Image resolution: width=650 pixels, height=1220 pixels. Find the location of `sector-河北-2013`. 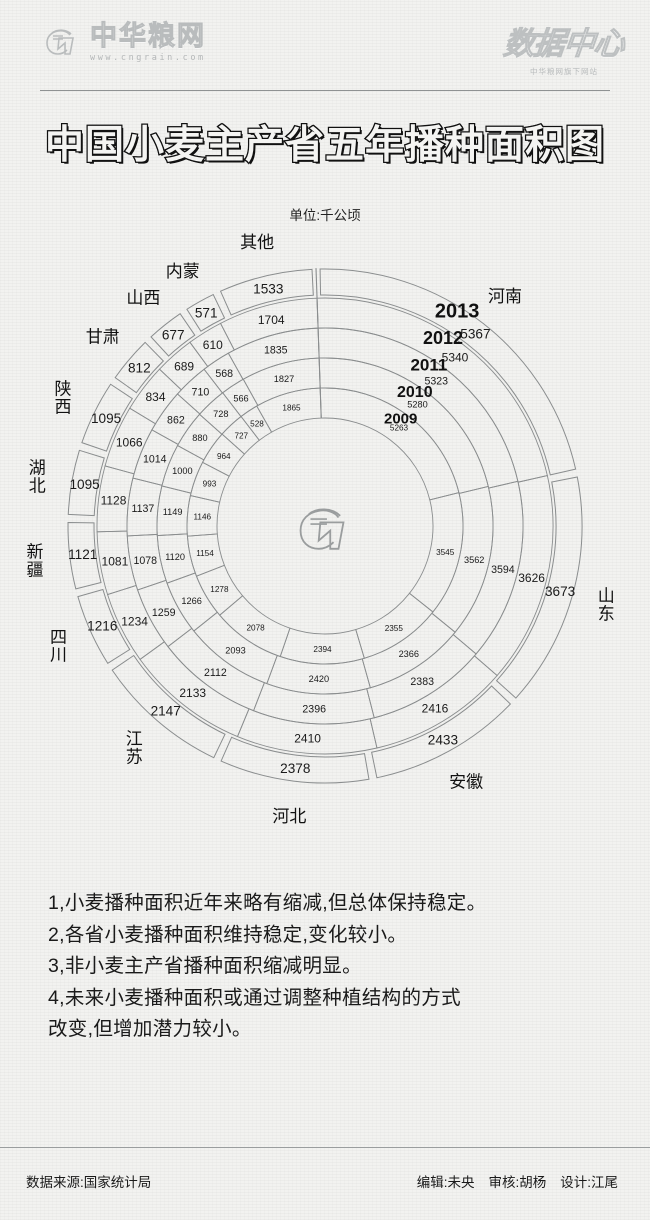

sector-河北-2013 is located at coordinates (295, 760).